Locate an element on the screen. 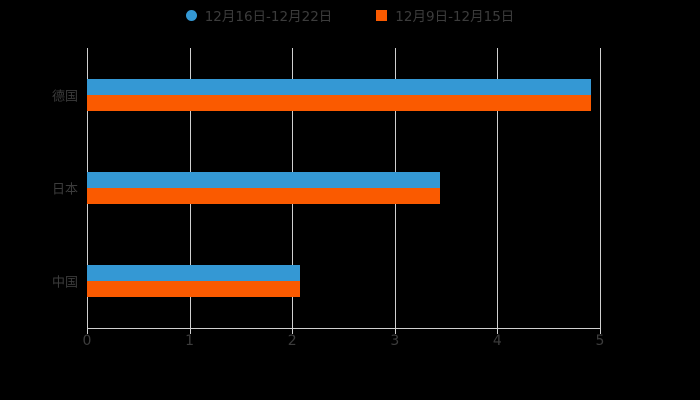 The image size is (700, 400). x-axis-tick-label: 4 is located at coordinates (497, 341).